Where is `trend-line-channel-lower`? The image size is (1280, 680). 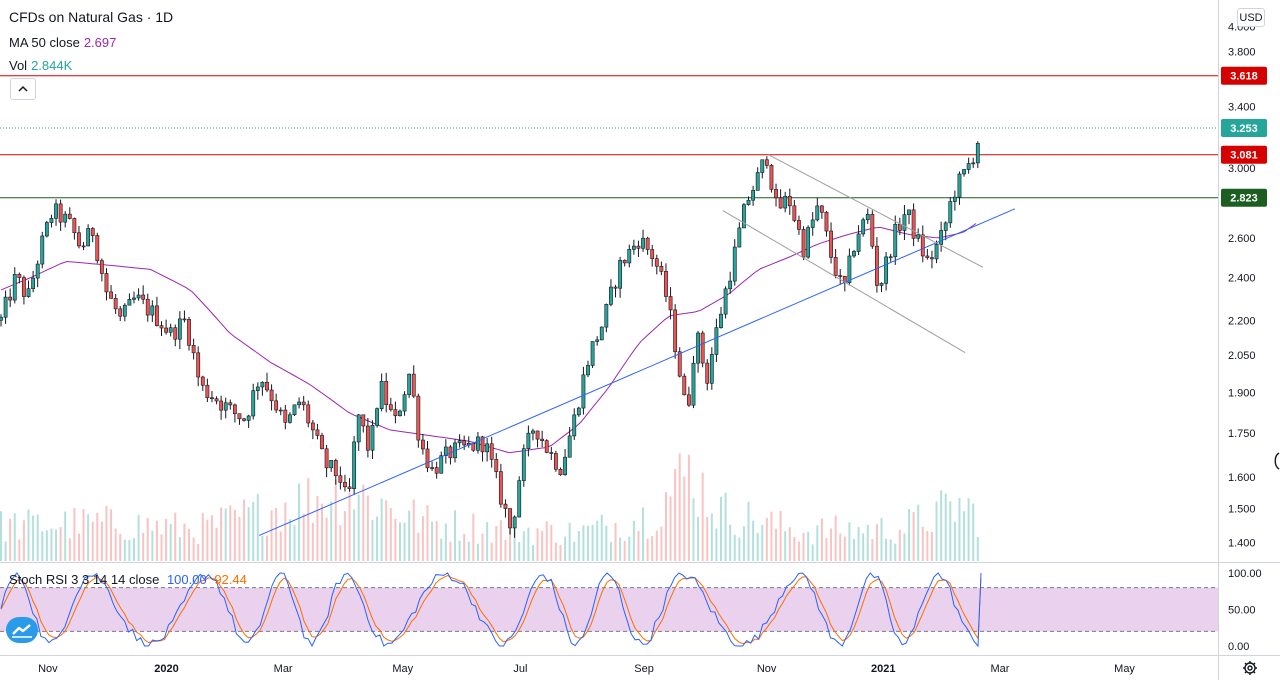
trend-line-channel-lower is located at coordinates (844, 282).